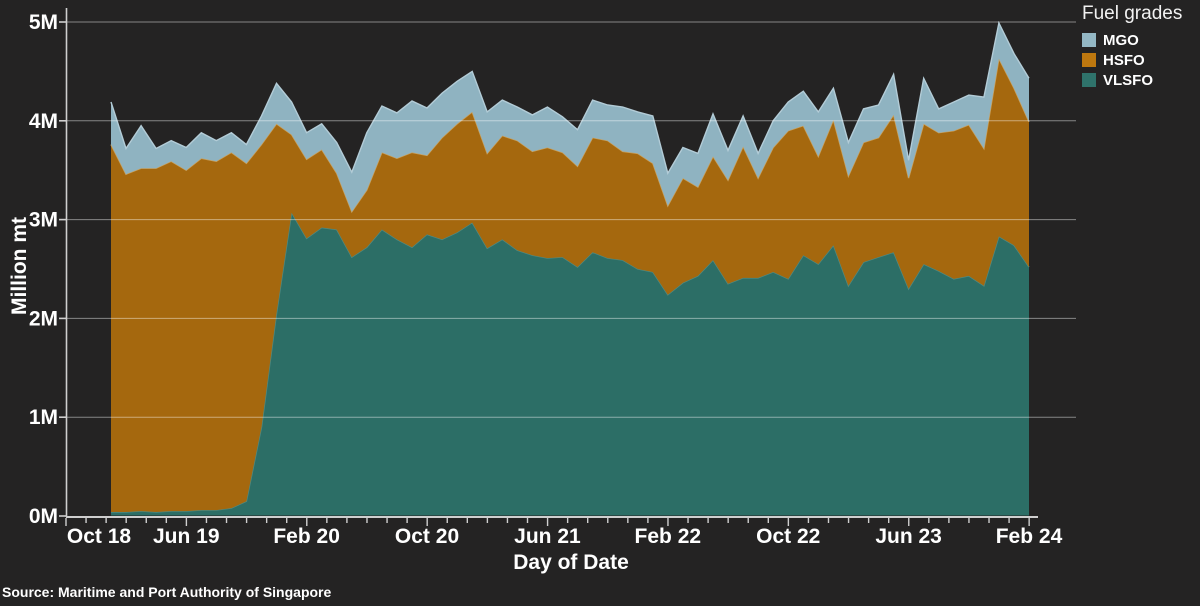 The height and width of the screenshot is (606, 1200). I want to click on legend-item-mgo: MGO, so click(1132, 40).